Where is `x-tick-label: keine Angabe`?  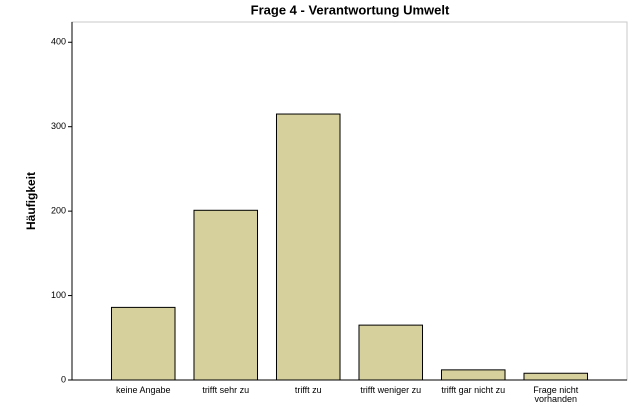
x-tick-label: keine Angabe is located at coordinates (143, 390).